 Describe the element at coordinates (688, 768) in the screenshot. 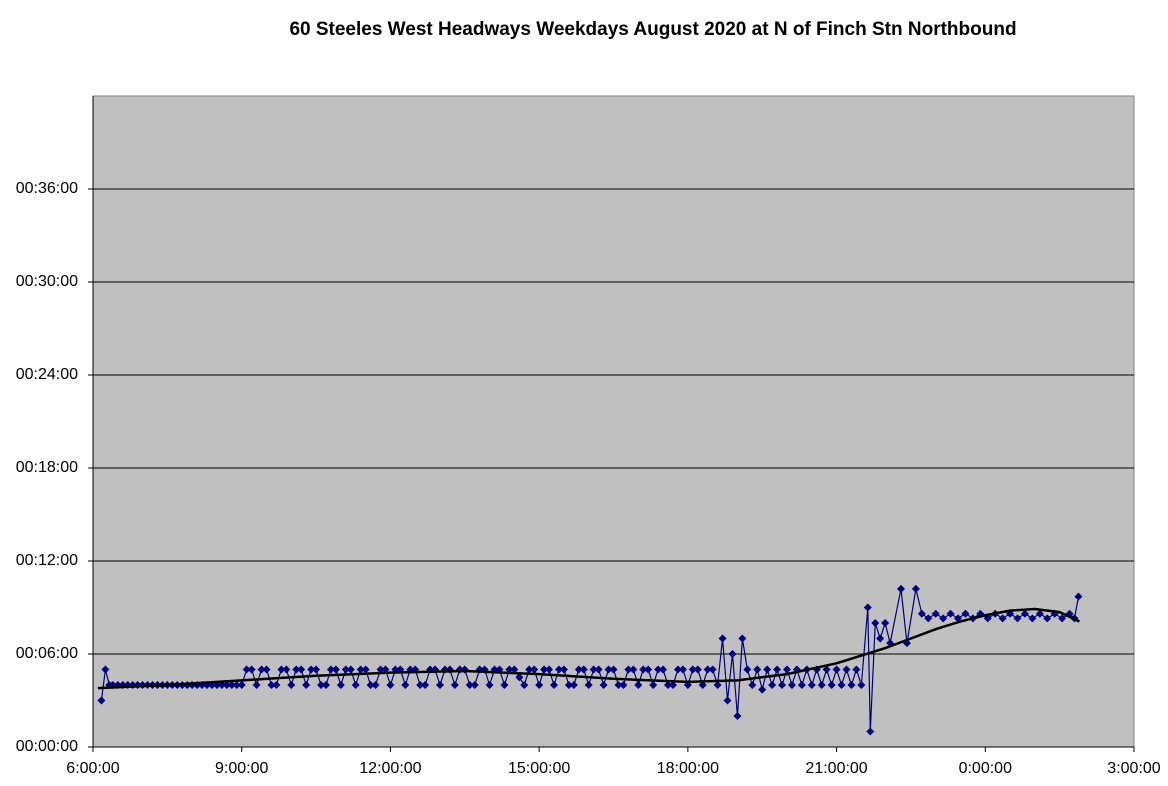

I see `x-tick-label: 18:00:00` at that location.